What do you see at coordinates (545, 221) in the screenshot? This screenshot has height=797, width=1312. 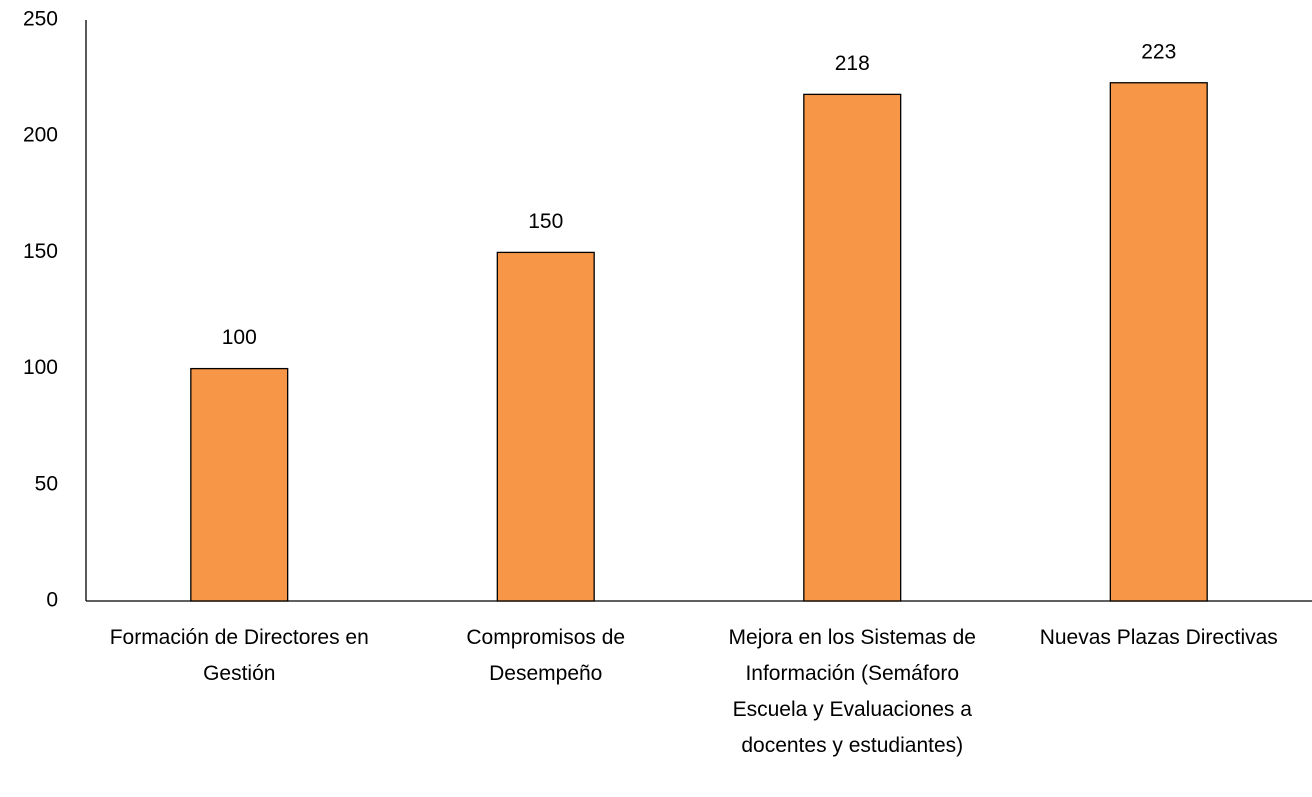 I see `data-label: 150` at bounding box center [545, 221].